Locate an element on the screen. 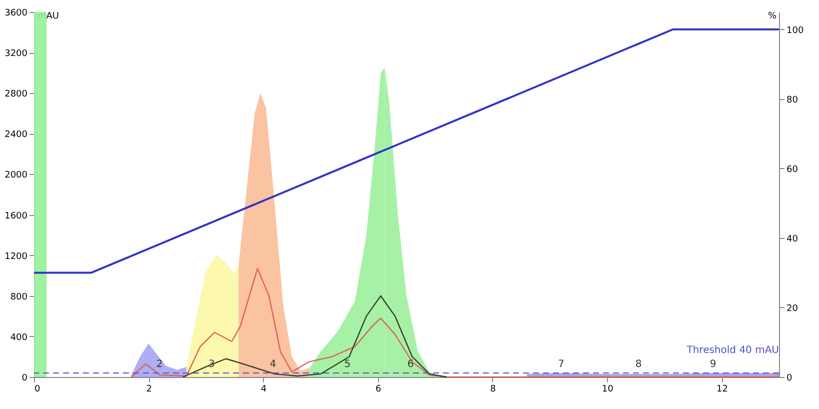 This screenshot has width=819, height=409. x-tick-label: 0 is located at coordinates (37, 389).